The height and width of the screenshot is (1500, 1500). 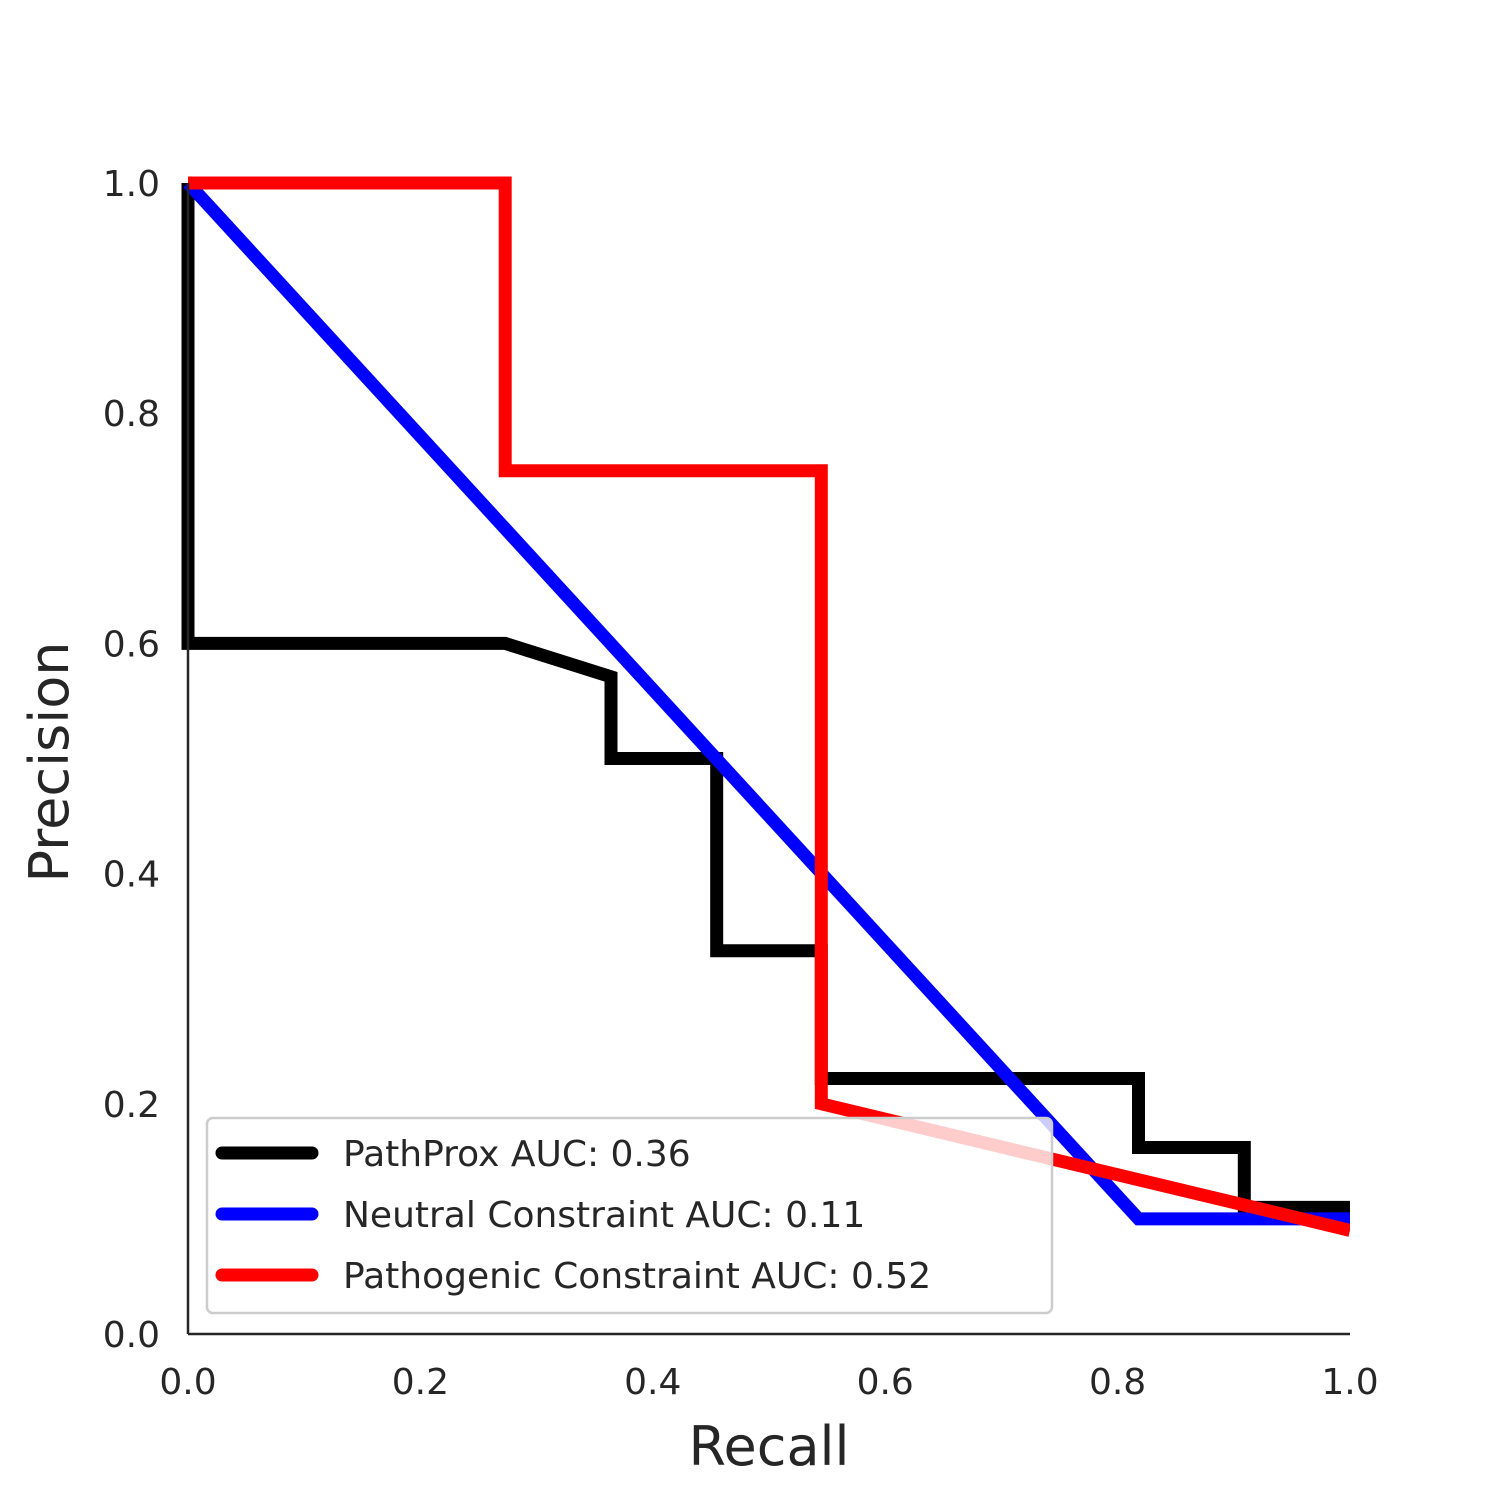 I want to click on y-tick-label-3: 0.6, so click(x=131, y=644).